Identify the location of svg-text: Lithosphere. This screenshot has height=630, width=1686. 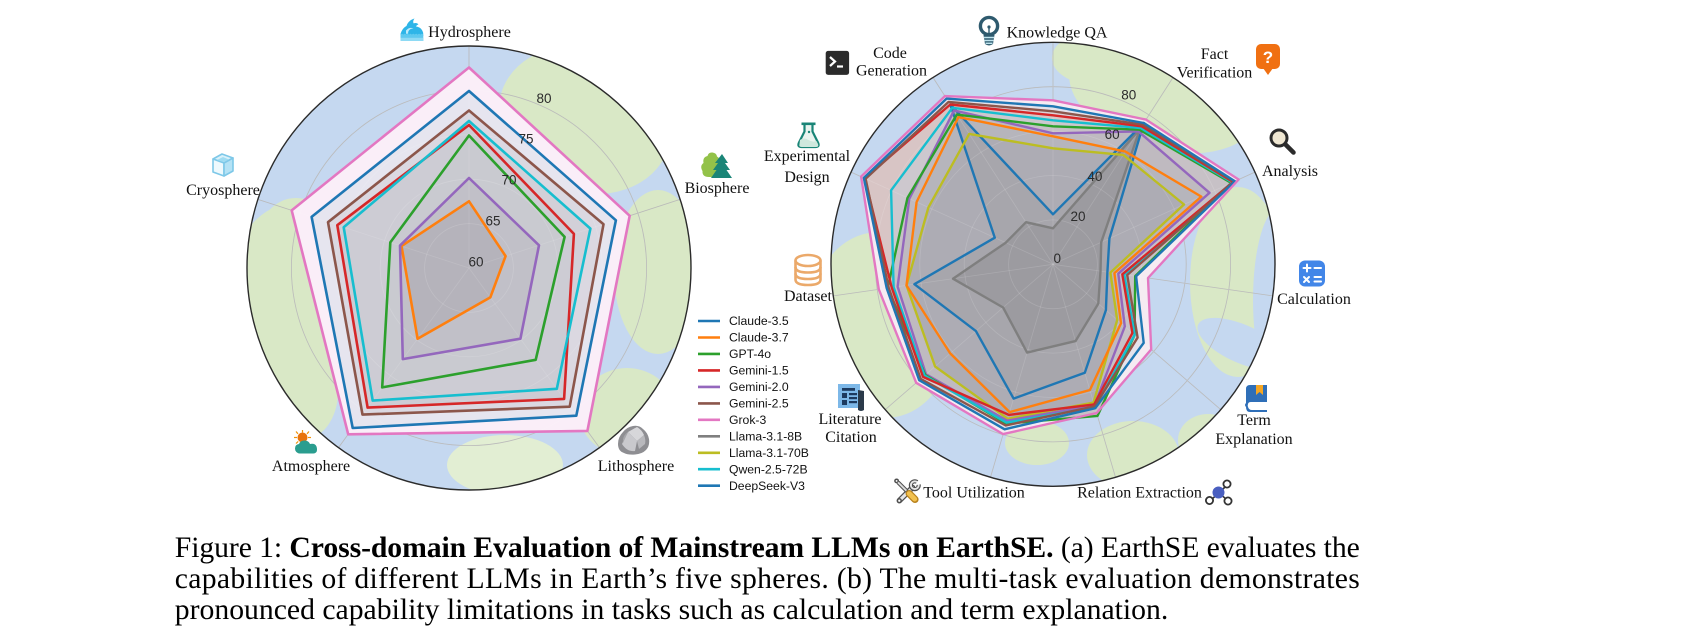
(636, 466).